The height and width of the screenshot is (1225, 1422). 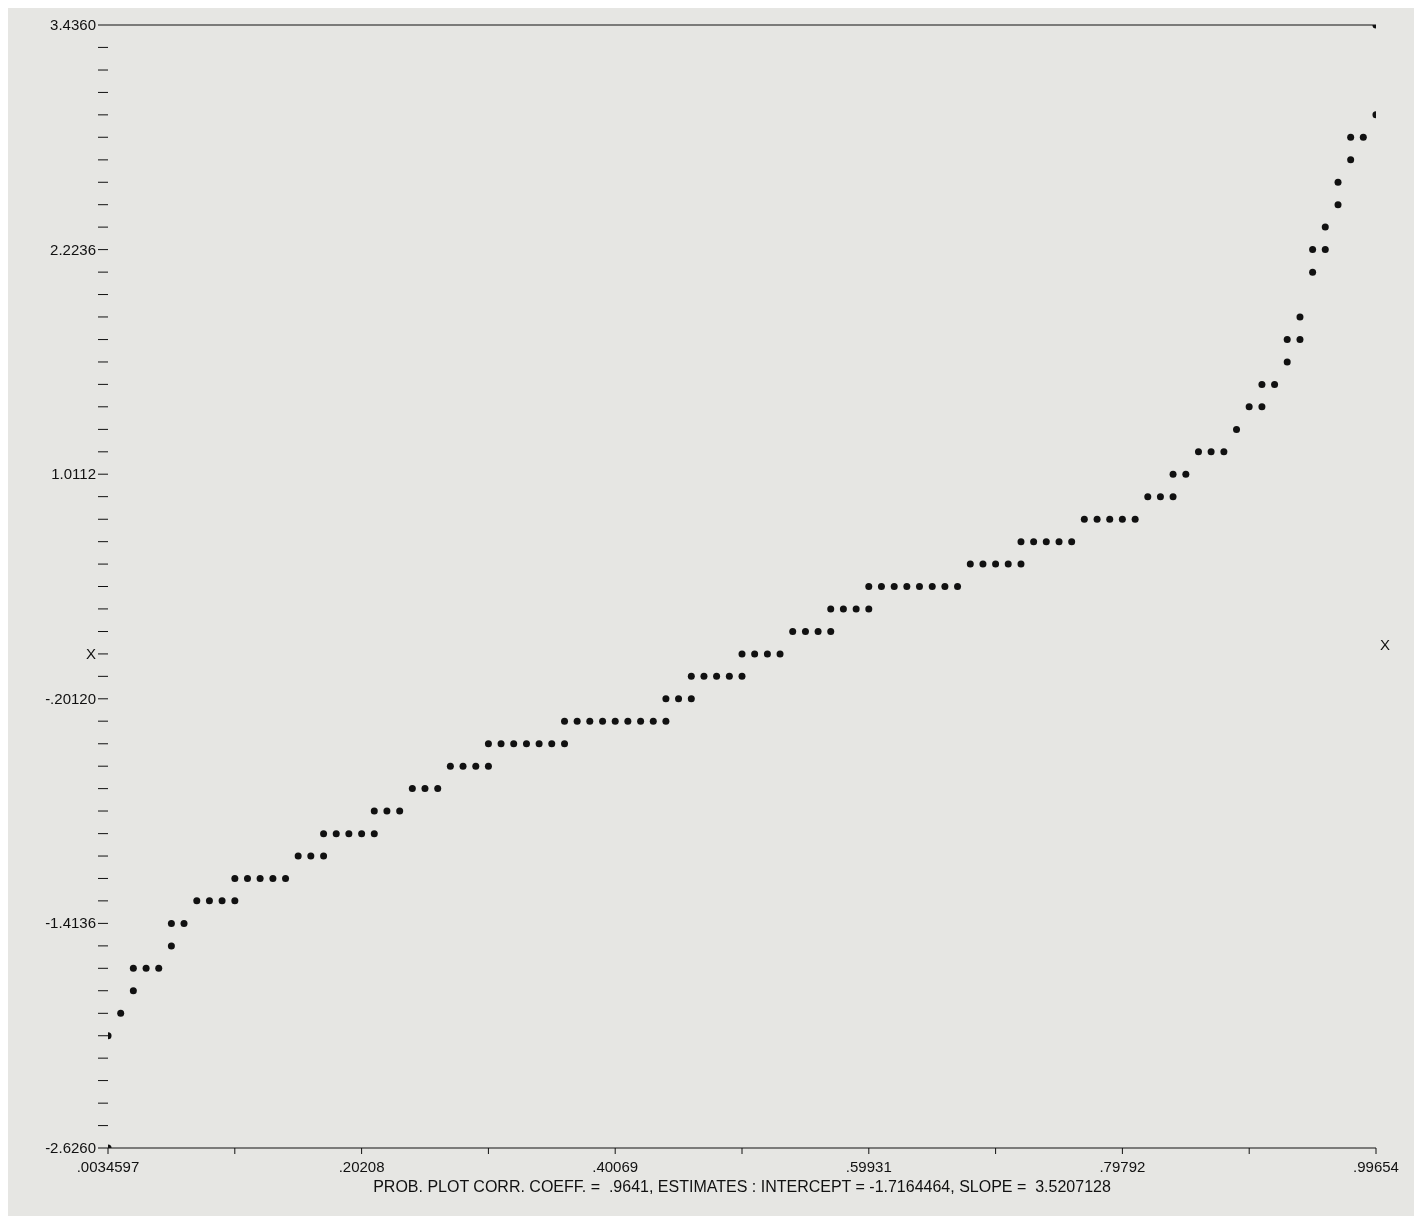 What do you see at coordinates (70, 923) in the screenshot?
I see `y-tick-label: -1.4136` at bounding box center [70, 923].